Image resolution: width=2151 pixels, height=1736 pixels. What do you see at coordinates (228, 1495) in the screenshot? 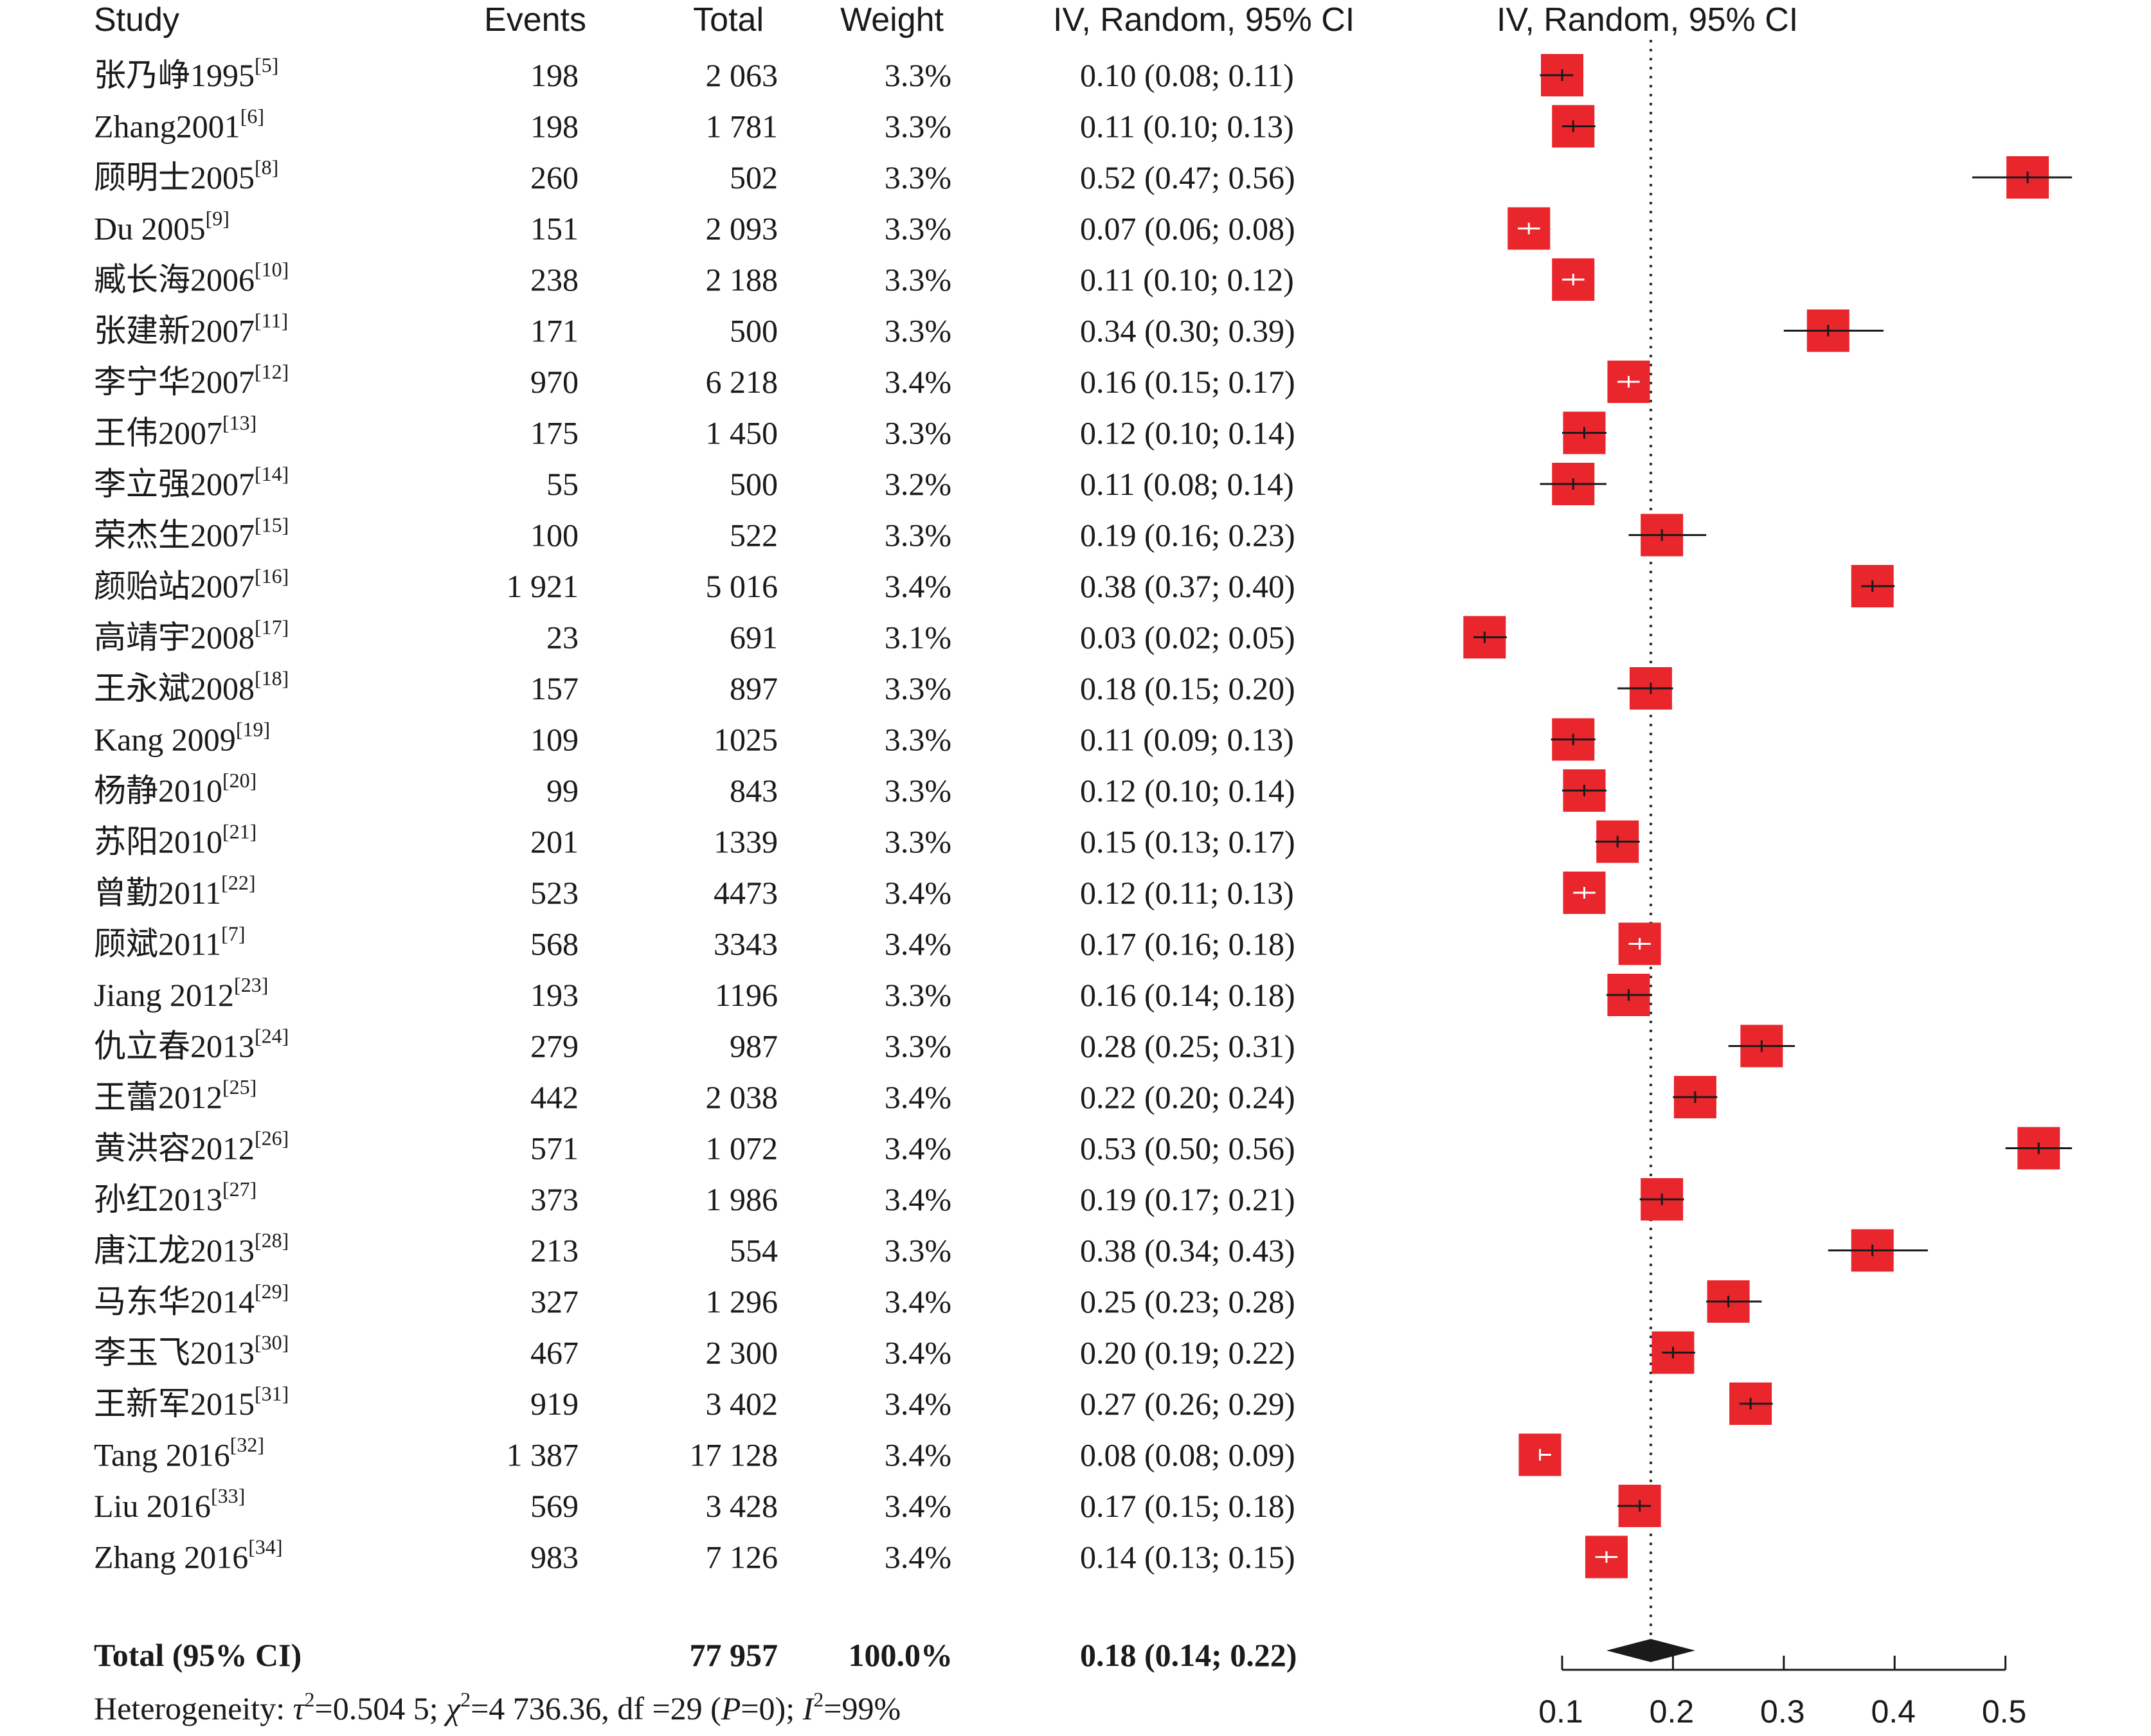
I see `study-ref: [33]` at bounding box center [228, 1495].